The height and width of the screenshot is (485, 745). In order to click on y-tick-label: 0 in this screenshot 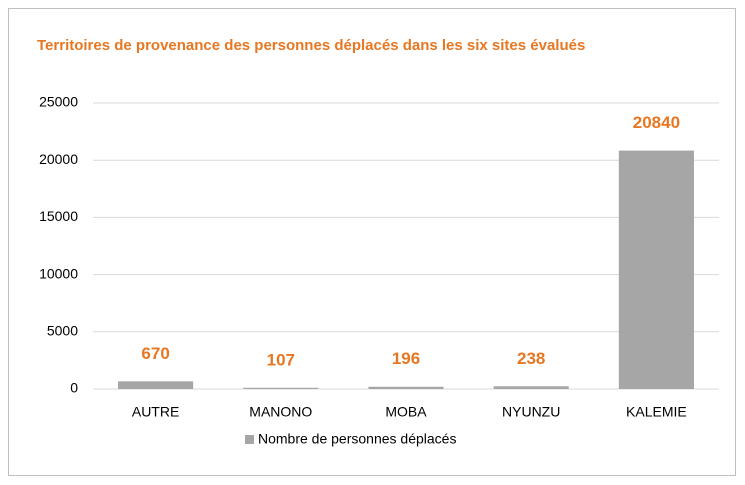, I will do `click(74, 388)`.